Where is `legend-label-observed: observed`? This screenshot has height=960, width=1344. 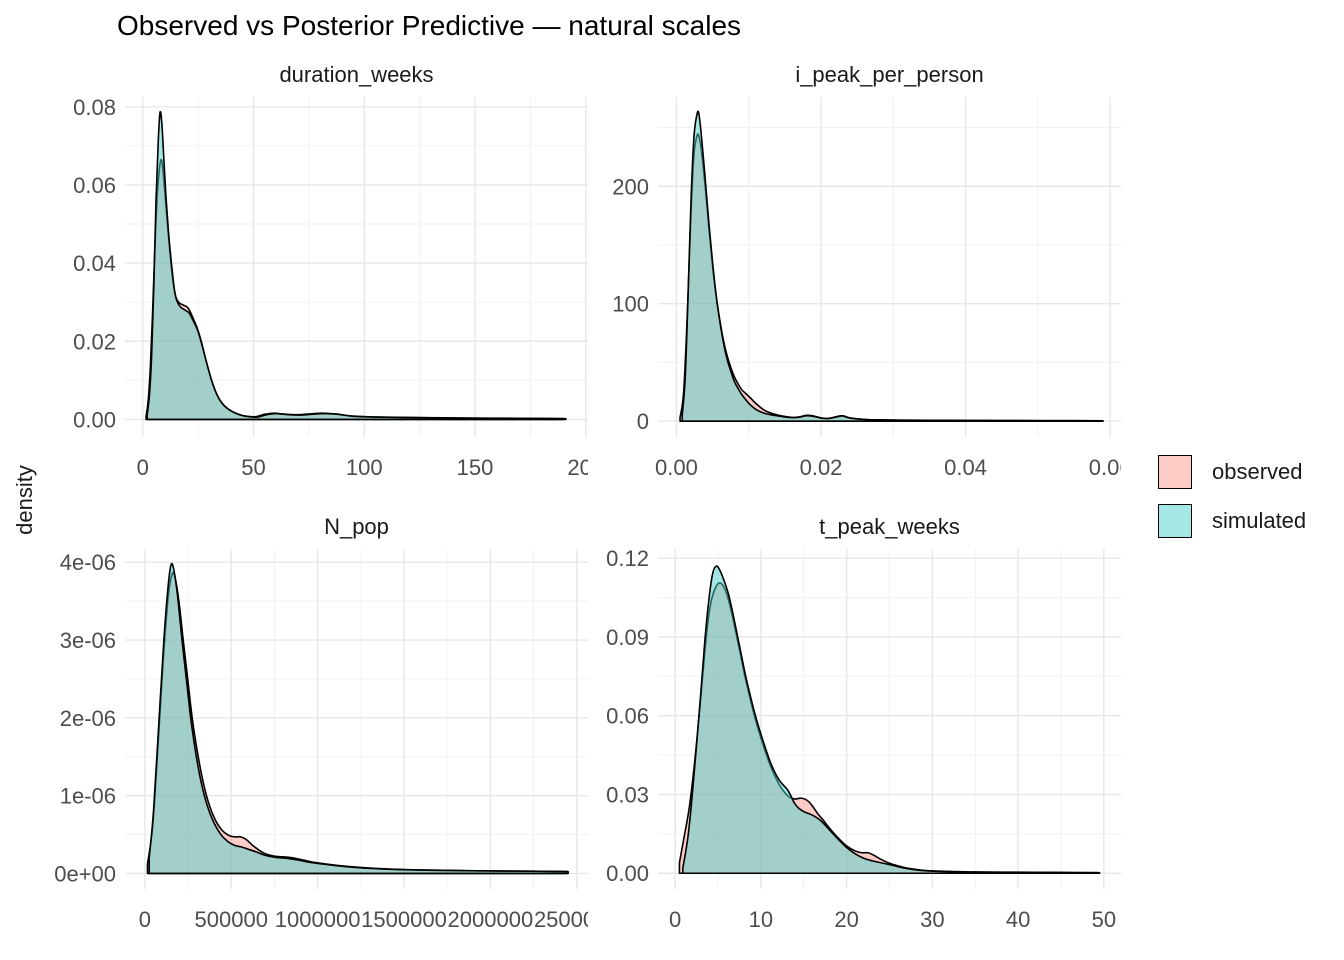 legend-label-observed: observed is located at coordinates (1257, 471).